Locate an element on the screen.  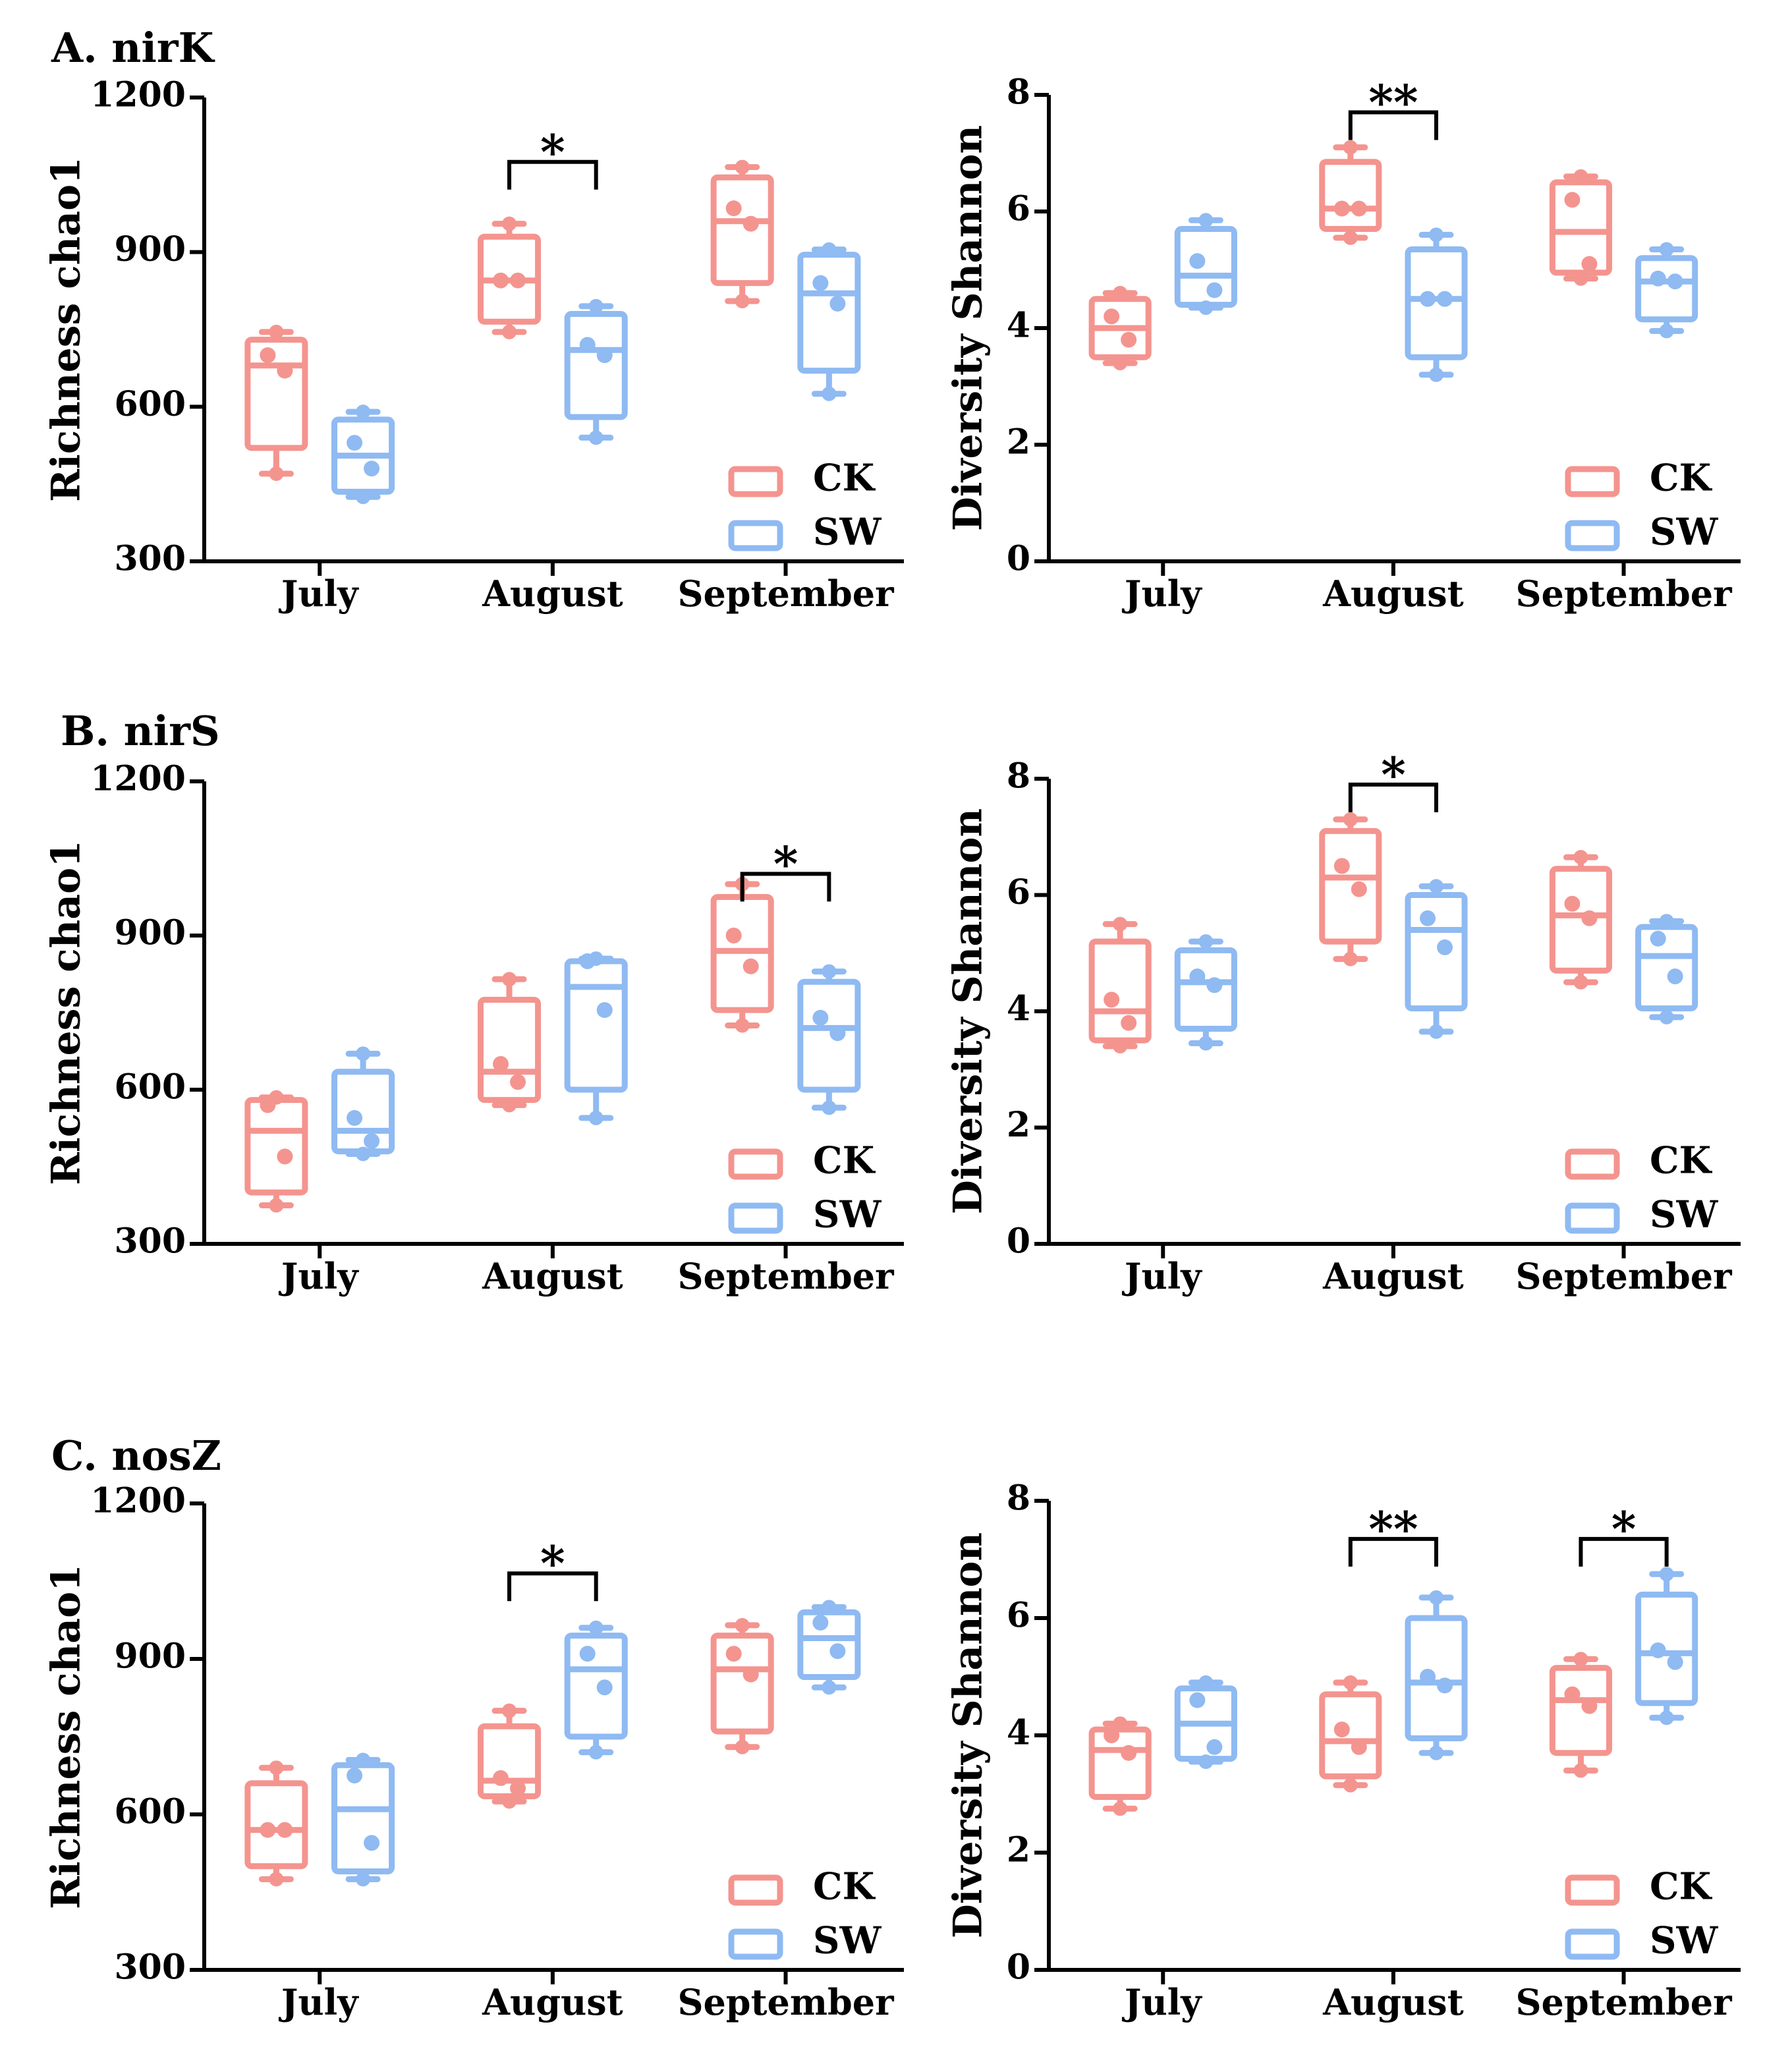
y-tick-label: 2 is located at coordinates (1018, 1850).